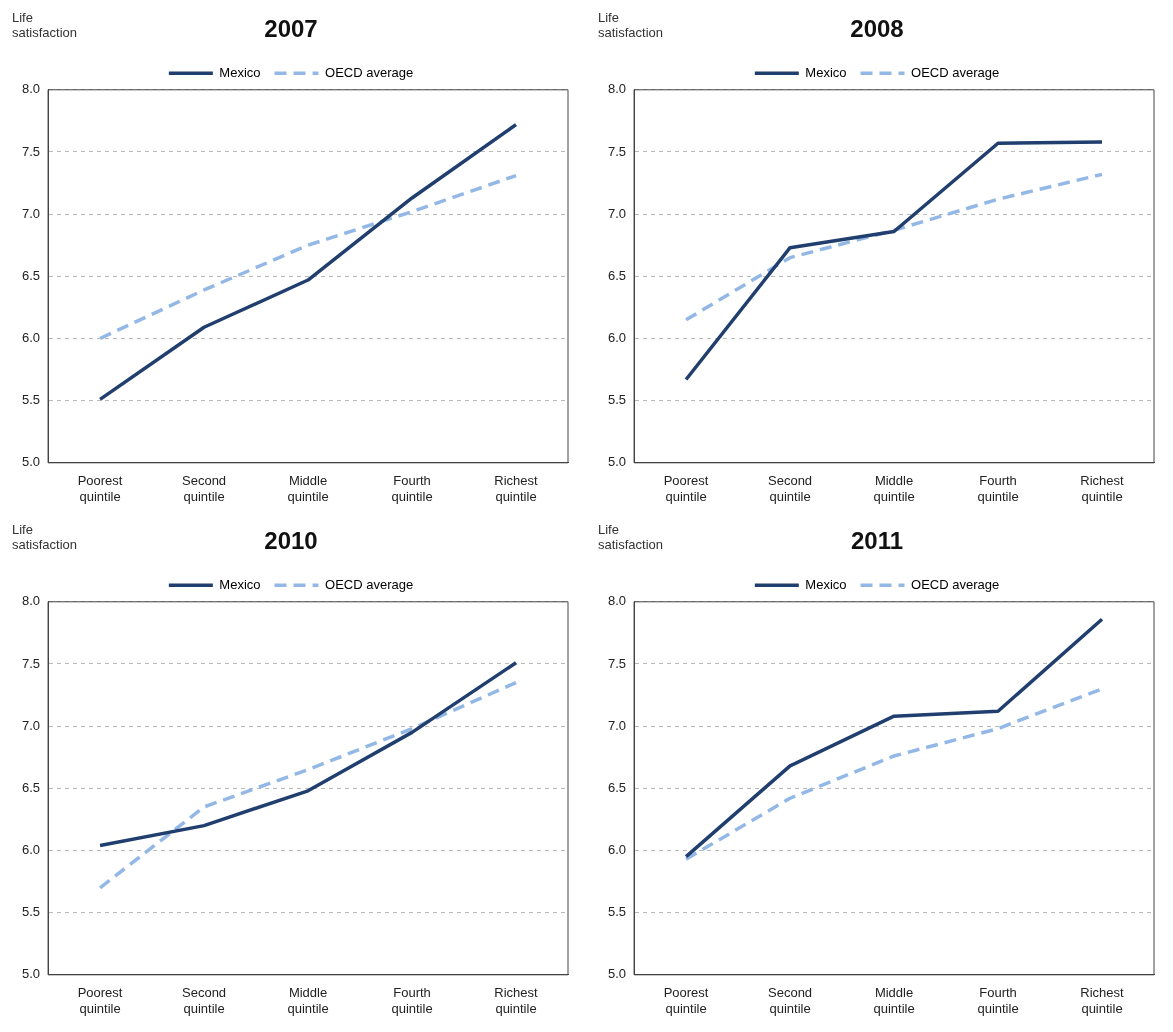 Image resolution: width=1173 pixels, height=1032 pixels. What do you see at coordinates (877, 541) in the screenshot?
I see `chart-title: 2011` at bounding box center [877, 541].